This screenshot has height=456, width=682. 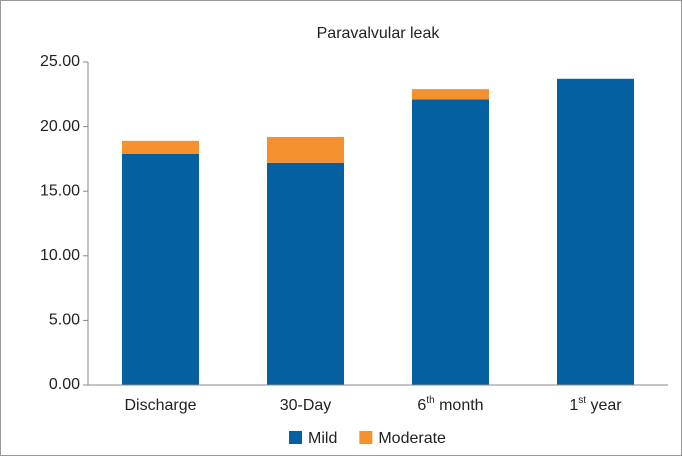 I want to click on legend-label: Mild, so click(x=322, y=438).